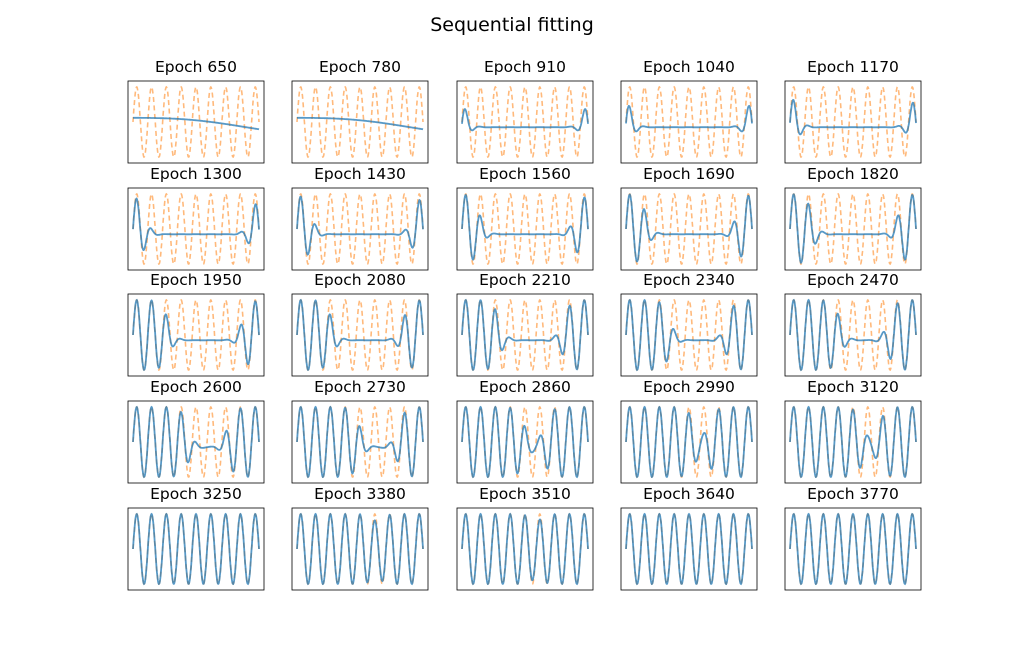 This screenshot has height=663, width=1024. Describe the element at coordinates (512, 25) in the screenshot. I see `figure-title: Sequential fitting` at that location.